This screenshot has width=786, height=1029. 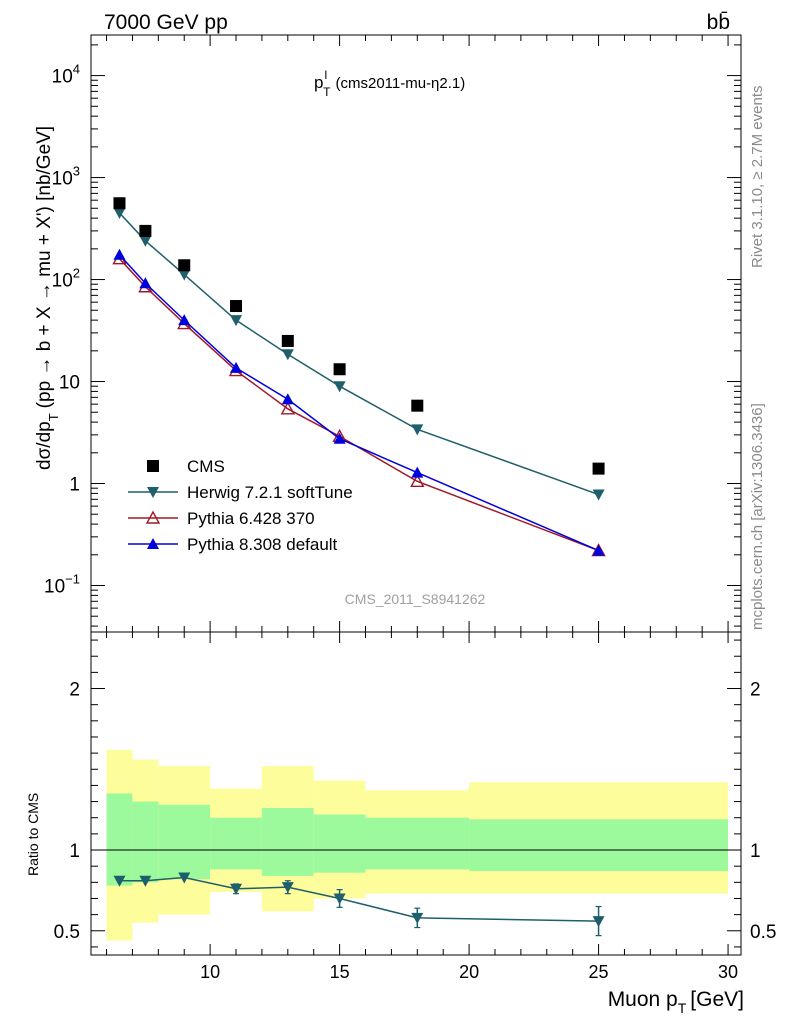 I want to click on y-tick-label-5: 10⁴, so click(x=66, y=75).